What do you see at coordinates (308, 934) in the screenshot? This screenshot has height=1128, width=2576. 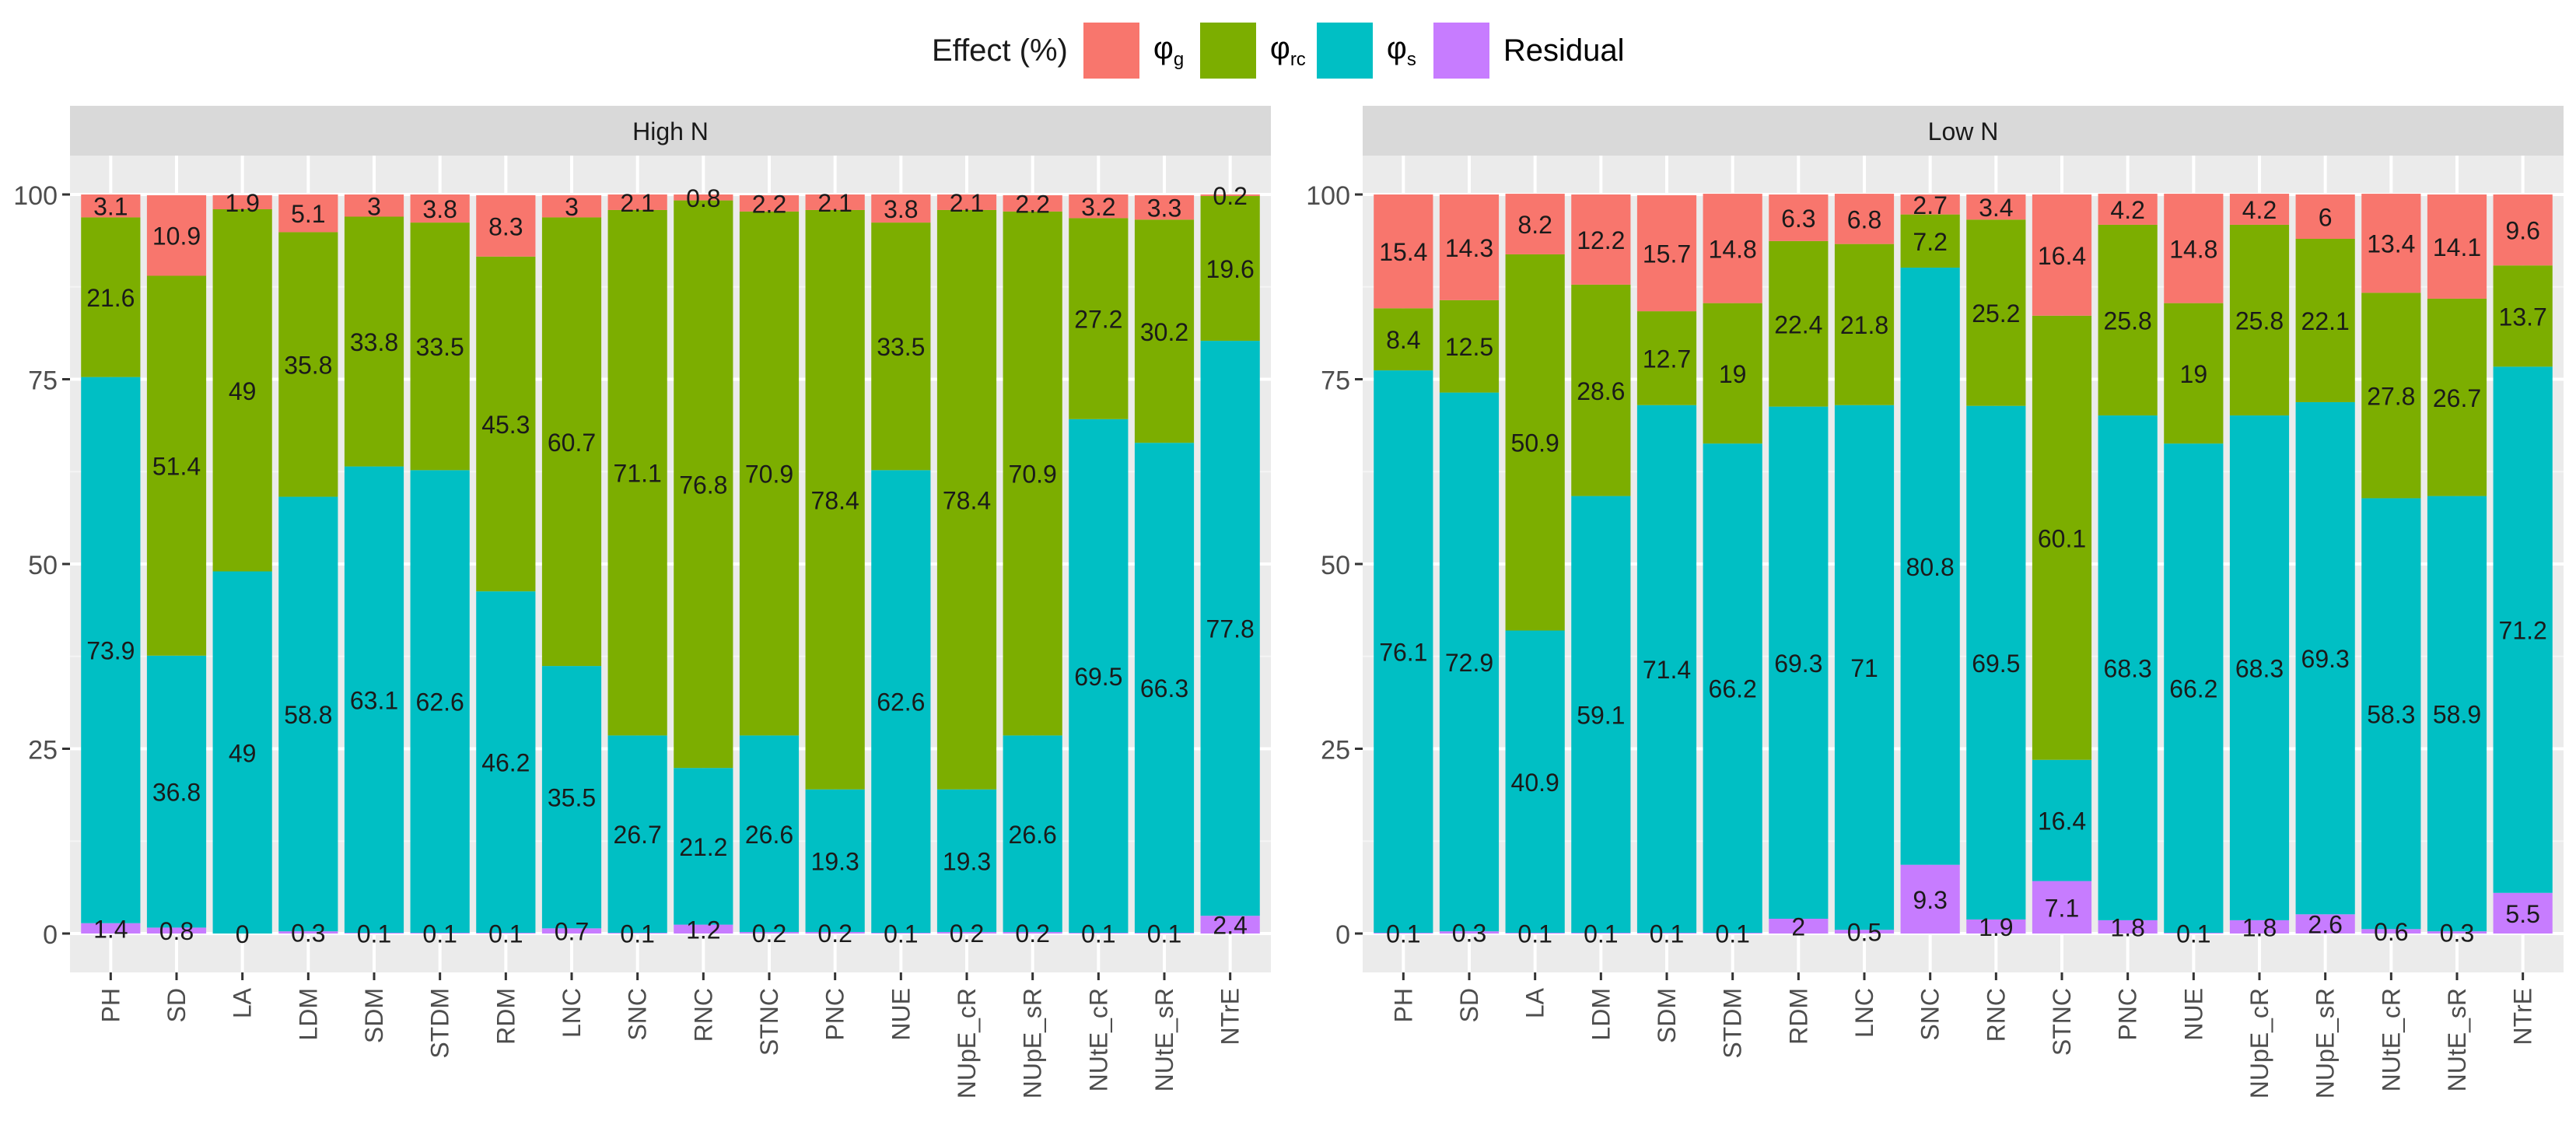 I see `data-label-ldm-residual: 0.3` at bounding box center [308, 934].